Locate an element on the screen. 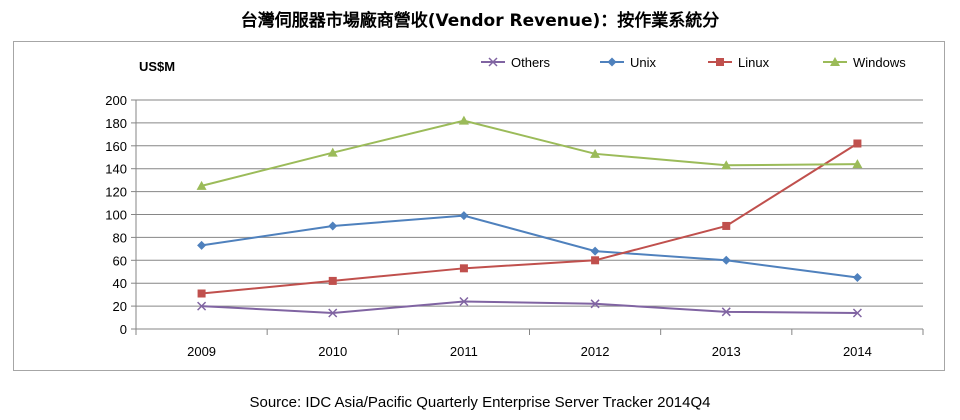 This screenshot has width=960, height=420. y-axis-unit-label: US$M is located at coordinates (157, 66).